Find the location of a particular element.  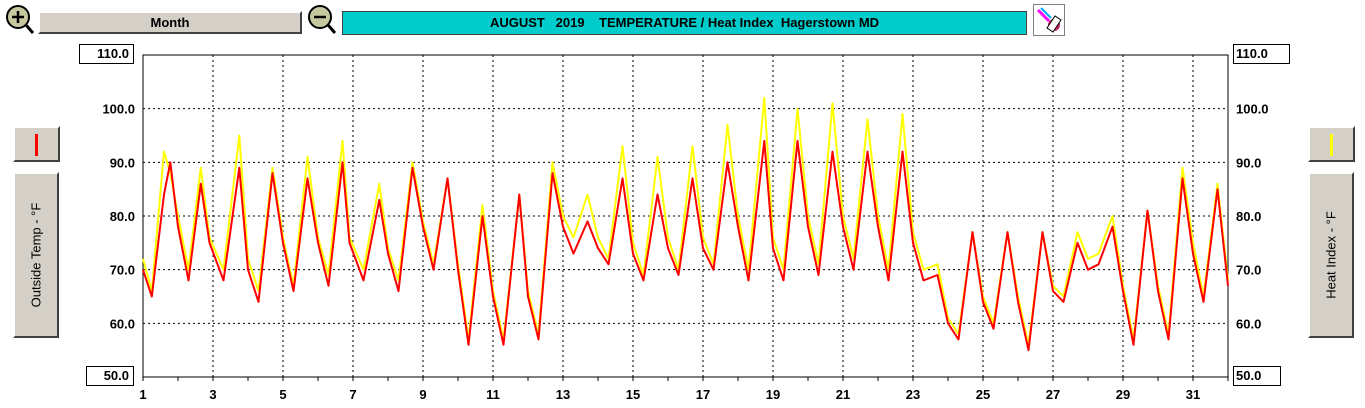

x-tick-label: 5 is located at coordinates (282, 394).